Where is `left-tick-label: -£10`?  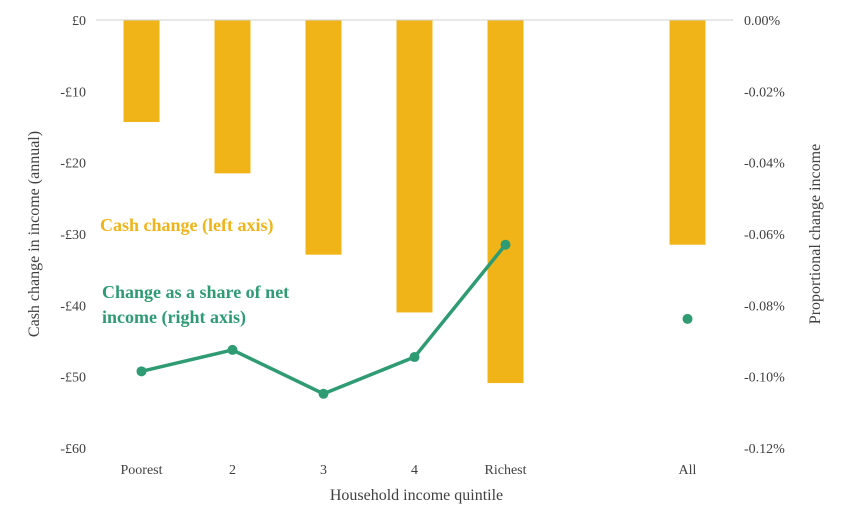
left-tick-label: -£10 is located at coordinates (73, 92).